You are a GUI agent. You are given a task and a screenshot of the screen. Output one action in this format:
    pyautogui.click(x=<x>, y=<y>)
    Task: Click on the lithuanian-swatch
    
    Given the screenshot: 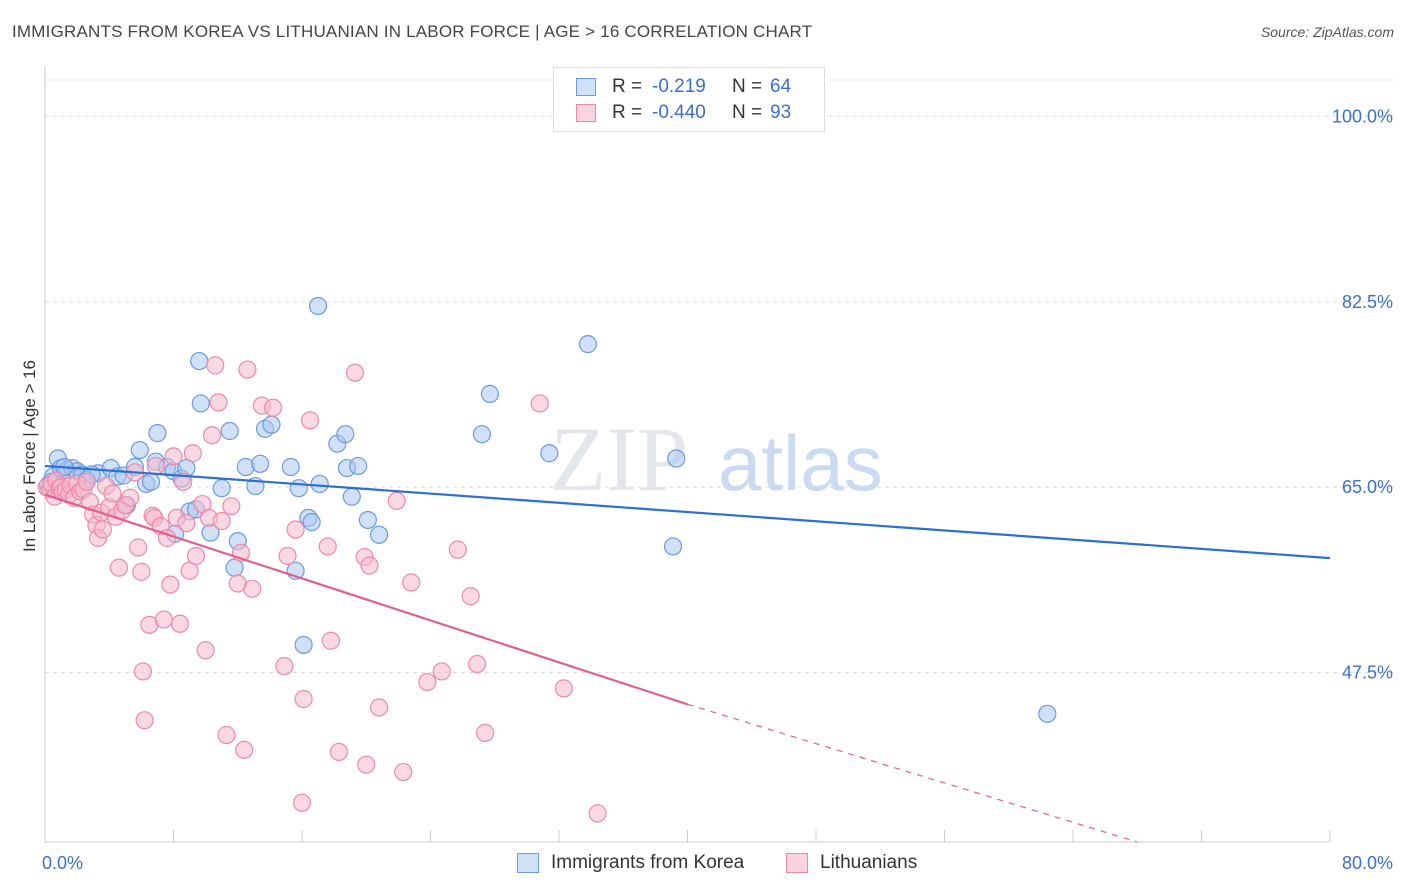 What is the action you would take?
    pyautogui.click(x=797, y=863)
    